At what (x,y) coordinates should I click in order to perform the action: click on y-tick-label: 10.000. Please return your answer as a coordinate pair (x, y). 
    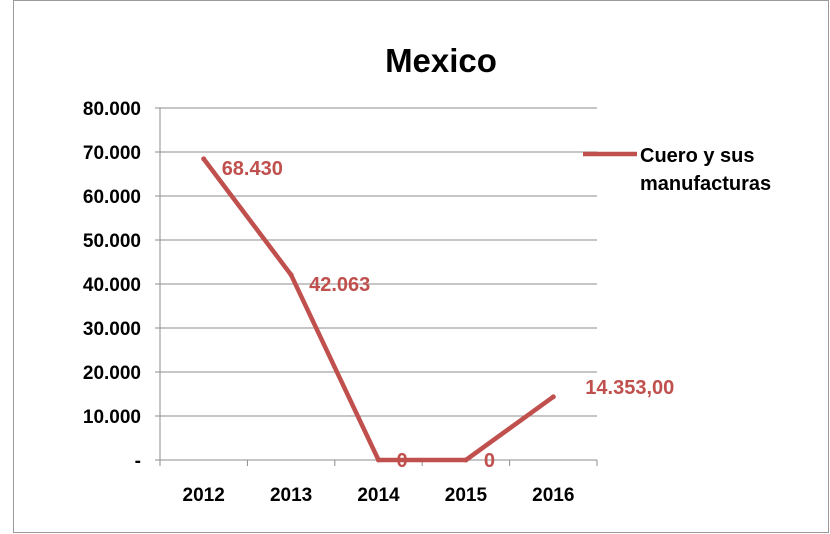
    Looking at the image, I should click on (112, 417).